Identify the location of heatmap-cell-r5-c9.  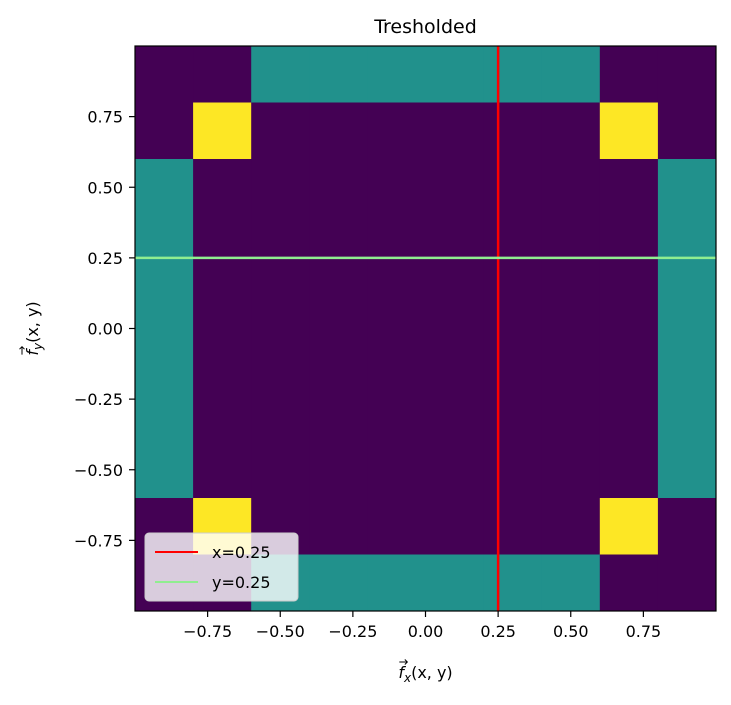
(686, 357).